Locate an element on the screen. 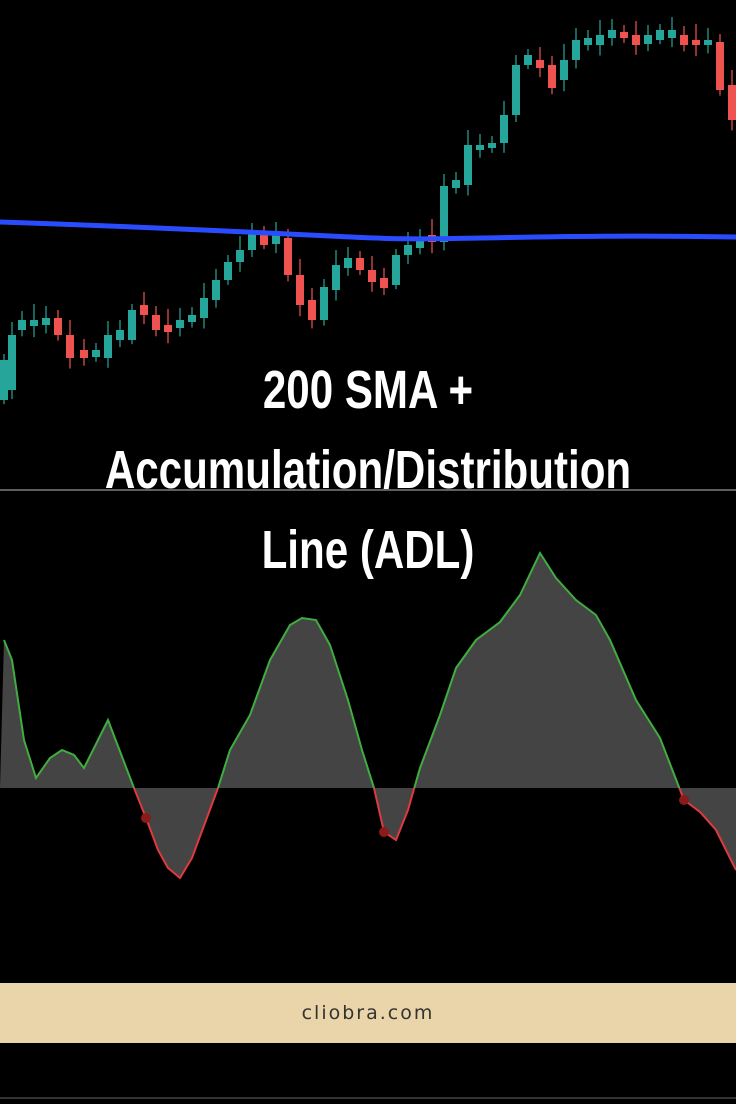 Image resolution: width=736 pixels, height=1104 pixels. title-line: Accumulation/Distribution is located at coordinates (368, 470).